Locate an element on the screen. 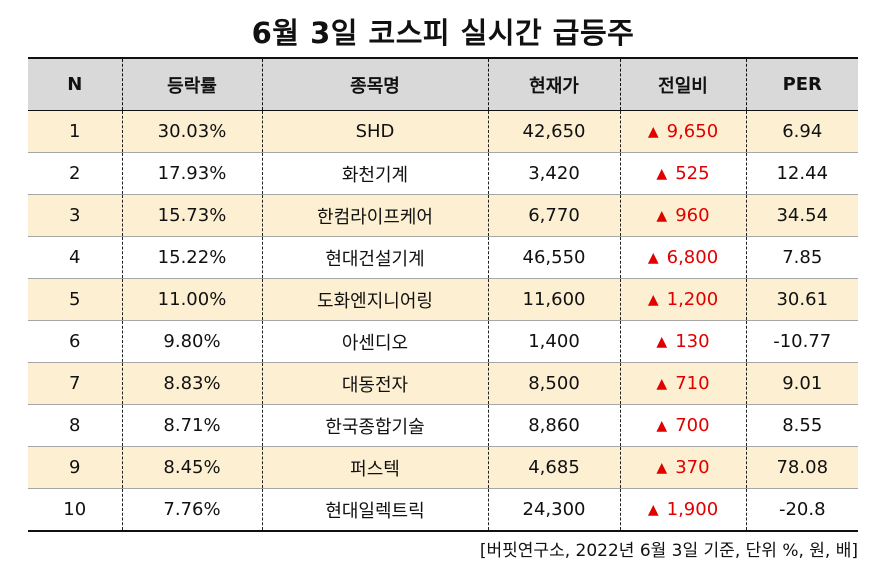  cell-stock-name: 아센디오 is located at coordinates (374, 341).